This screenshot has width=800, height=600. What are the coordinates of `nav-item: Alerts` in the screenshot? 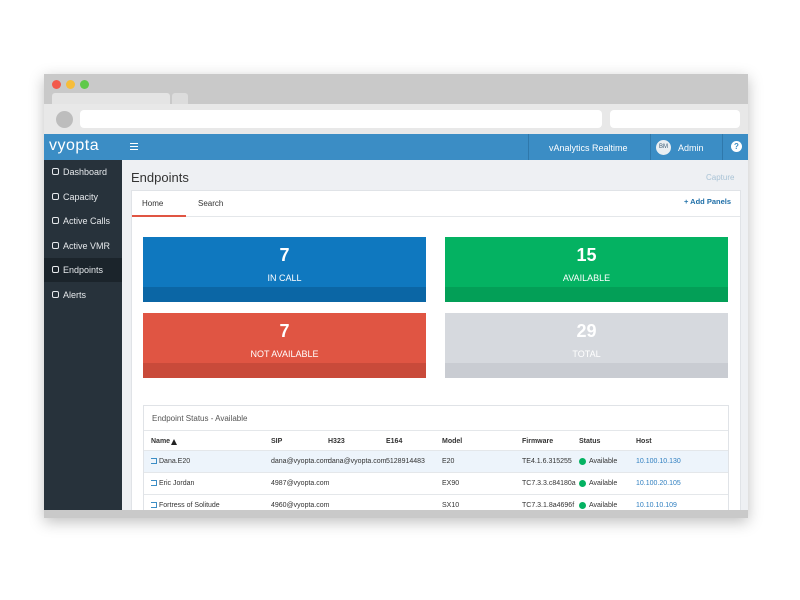 It's located at (83, 295).